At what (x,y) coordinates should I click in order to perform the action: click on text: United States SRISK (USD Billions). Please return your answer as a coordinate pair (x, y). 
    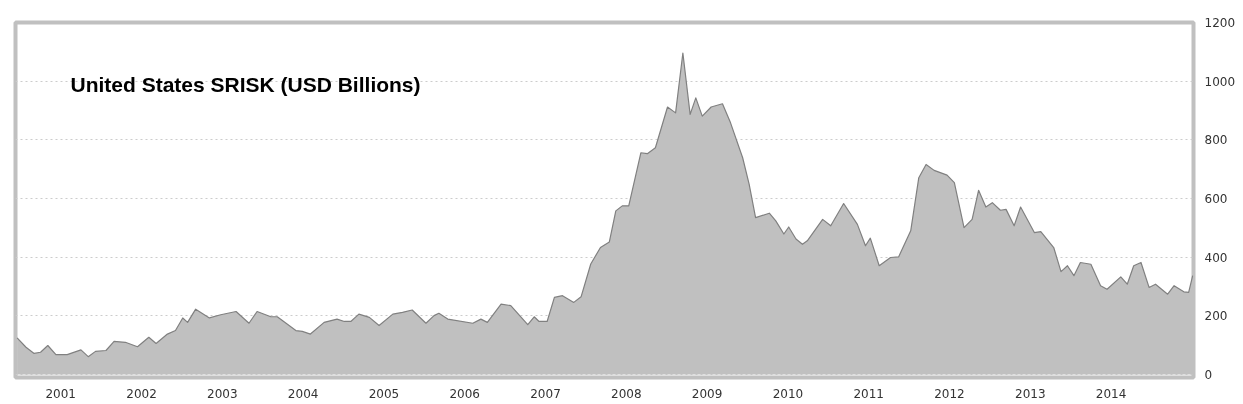
    Looking at the image, I should click on (245, 84).